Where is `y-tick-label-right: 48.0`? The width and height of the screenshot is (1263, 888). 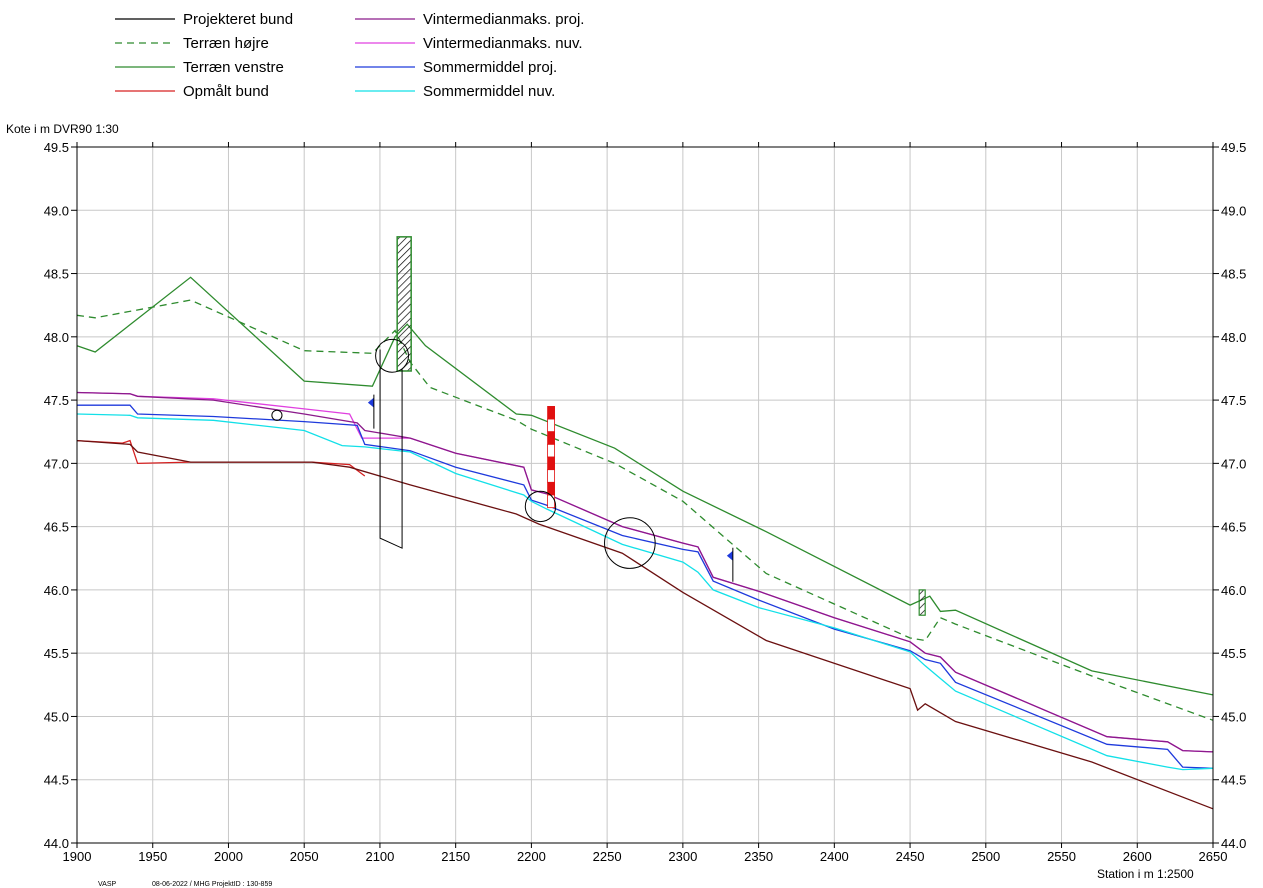 y-tick-label-right: 48.0 is located at coordinates (1233, 337).